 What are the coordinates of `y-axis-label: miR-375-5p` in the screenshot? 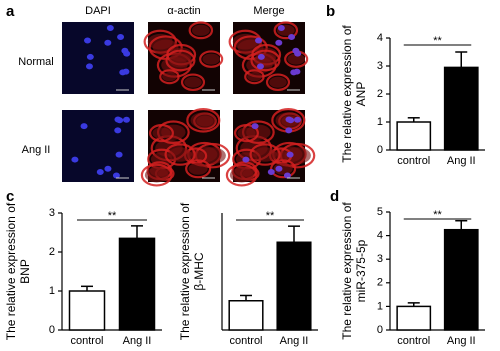 It's located at (361, 270).